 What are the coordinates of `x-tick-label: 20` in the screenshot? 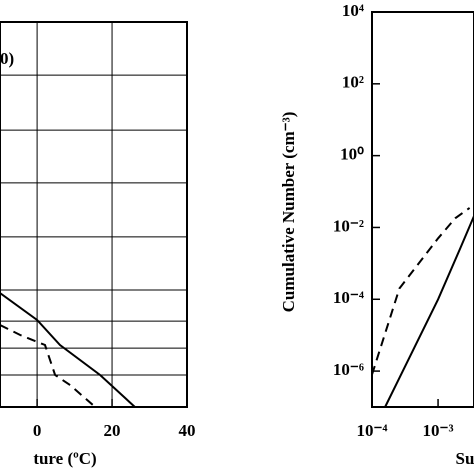 It's located at (112, 430).